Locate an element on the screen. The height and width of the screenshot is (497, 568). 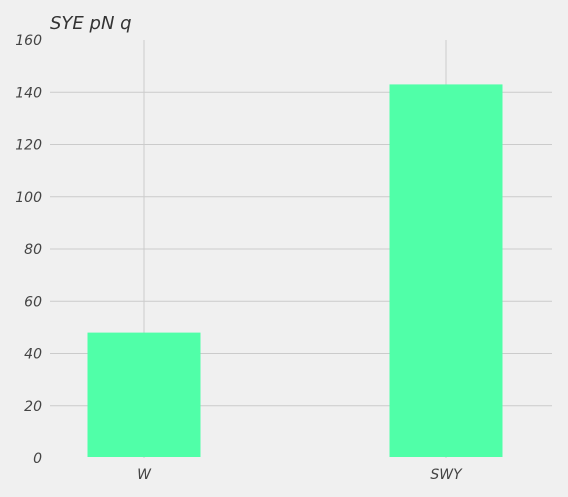
bar-w is located at coordinates (144, 394).